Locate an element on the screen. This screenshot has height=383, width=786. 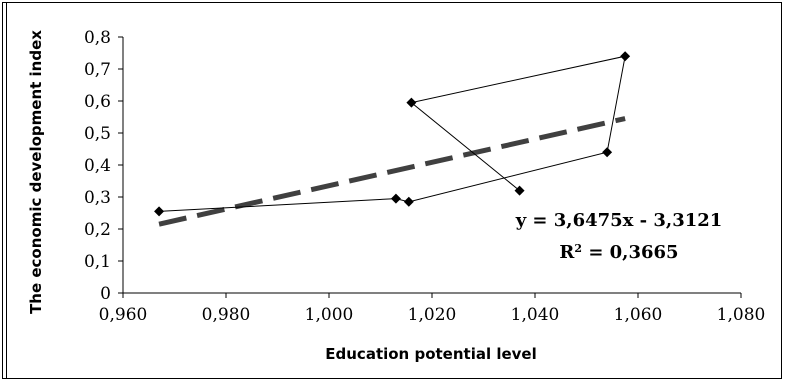
y-tick-label: 0,4 is located at coordinates (97, 166).